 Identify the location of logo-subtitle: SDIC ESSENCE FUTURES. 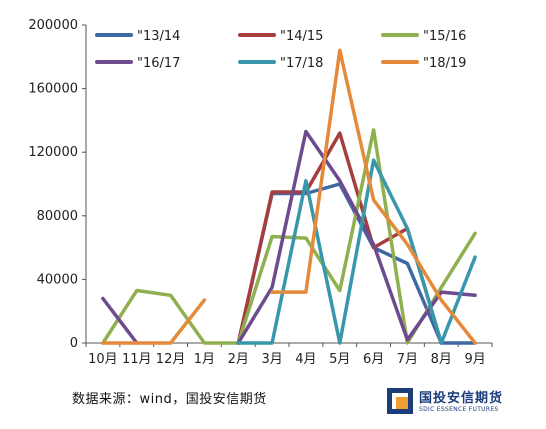
(459, 409).